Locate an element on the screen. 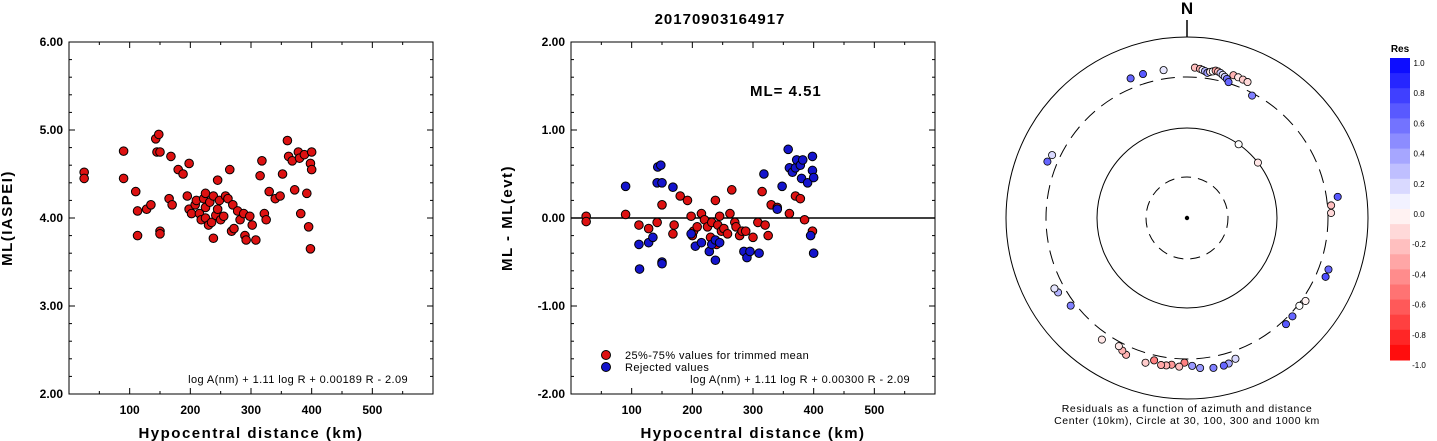 The image size is (1437, 441). colorbar-tick-label: -0.8 is located at coordinates (1419, 335).